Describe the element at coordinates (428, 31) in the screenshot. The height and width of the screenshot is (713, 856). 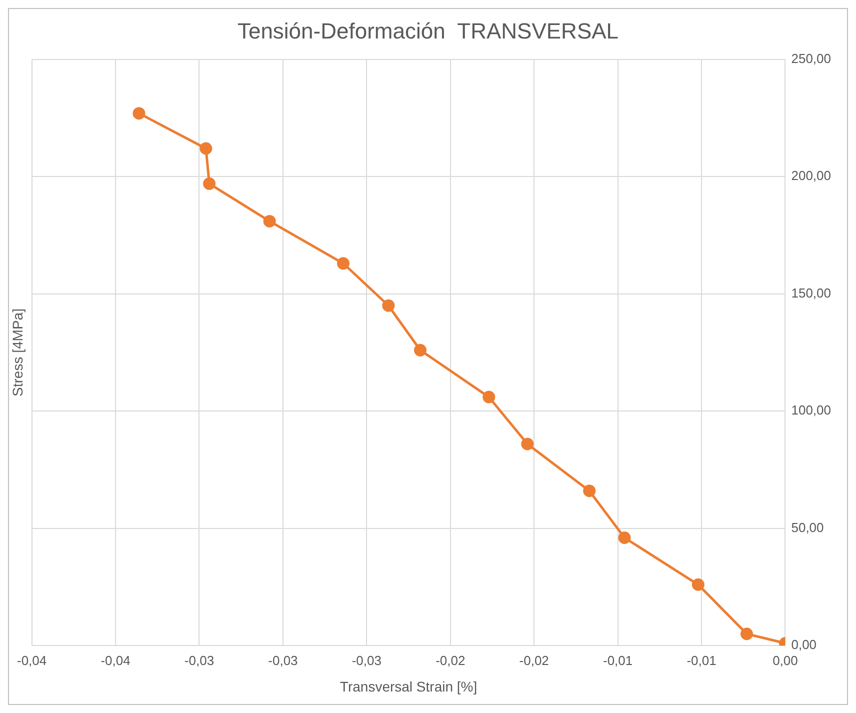
I see `chart-title: Tensión-Deformación TRANSVERSAL` at that location.